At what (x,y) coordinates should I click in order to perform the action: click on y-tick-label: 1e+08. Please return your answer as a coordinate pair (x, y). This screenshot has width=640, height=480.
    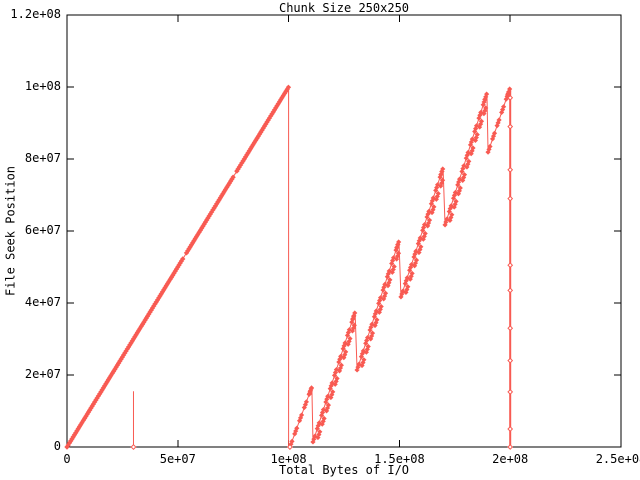
    Looking at the image, I should click on (42, 86).